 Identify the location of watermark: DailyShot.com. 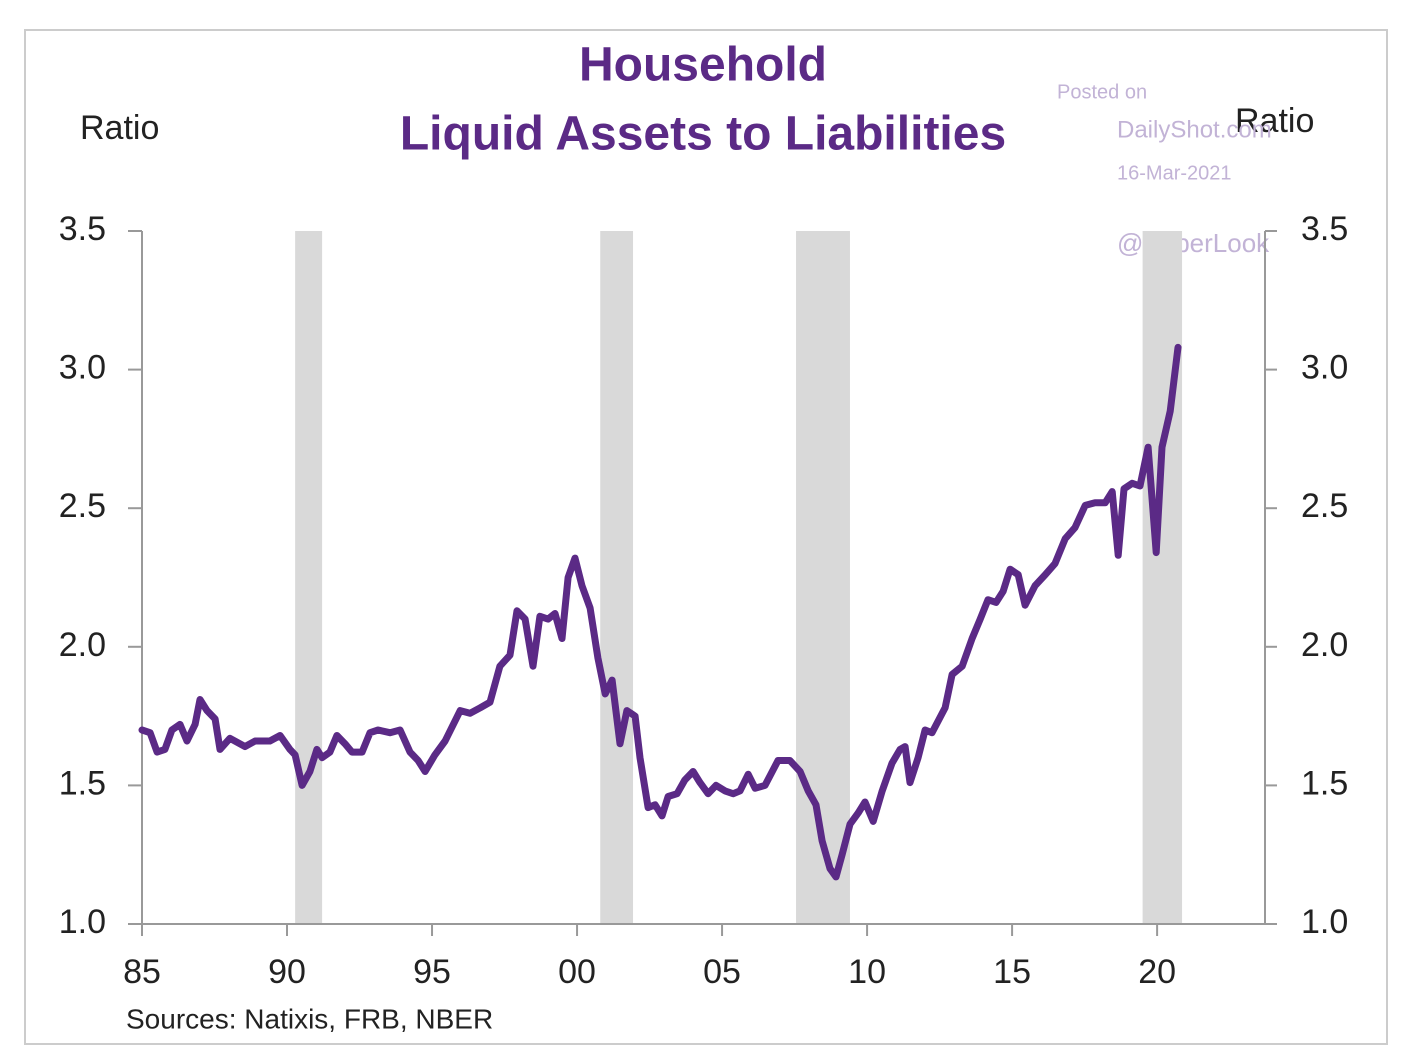
(1194, 129).